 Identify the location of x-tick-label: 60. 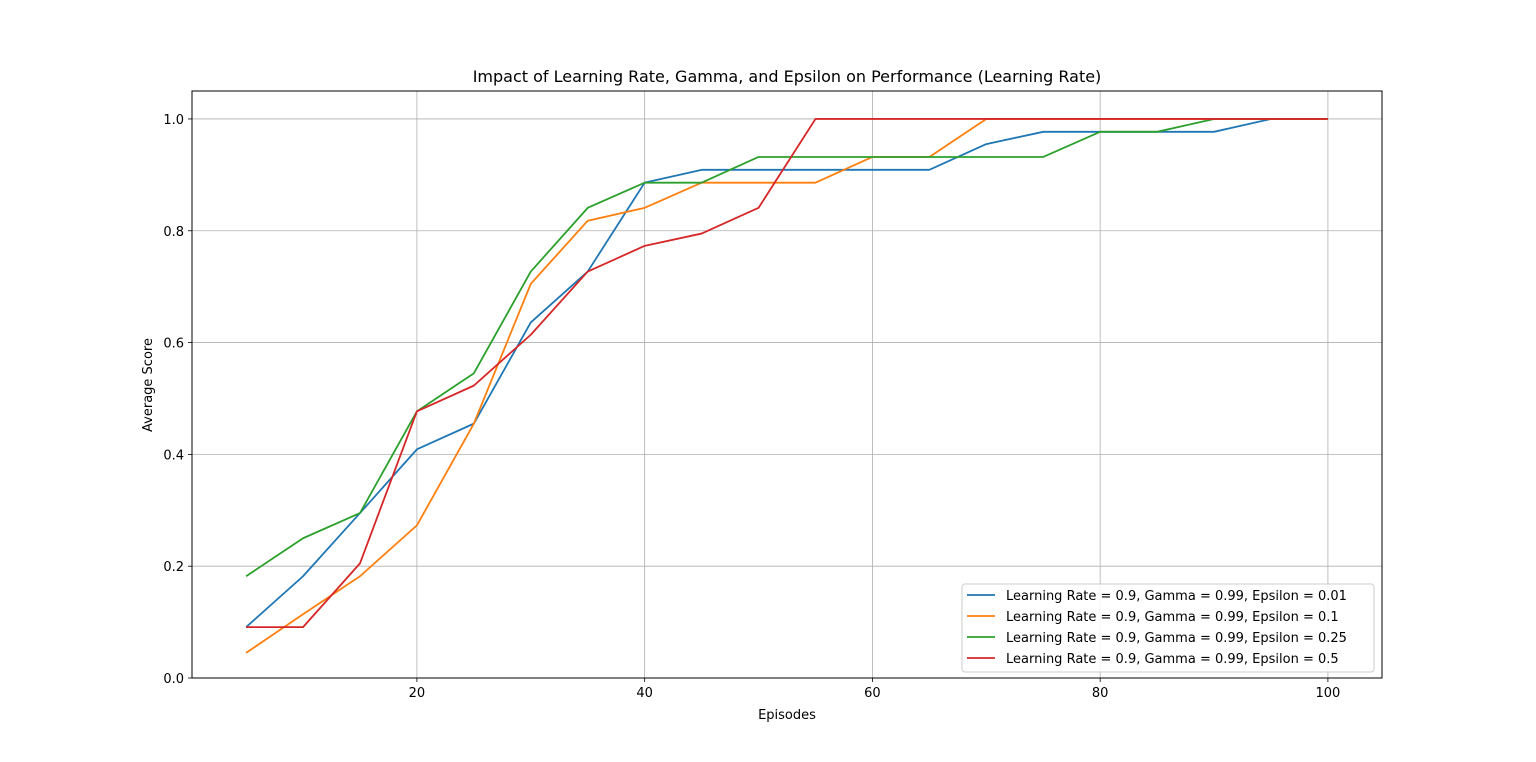
(872, 693).